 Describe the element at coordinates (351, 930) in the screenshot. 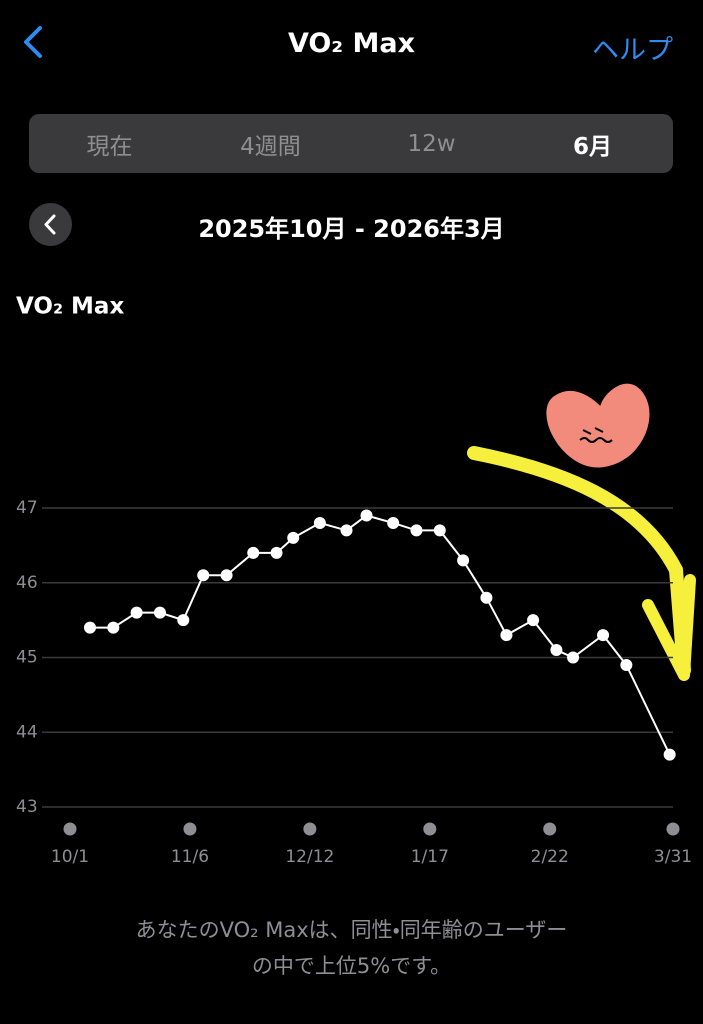

I see `summary-line: あなたのVO₂ Maxは、同性・同年齢のユーザー` at that location.